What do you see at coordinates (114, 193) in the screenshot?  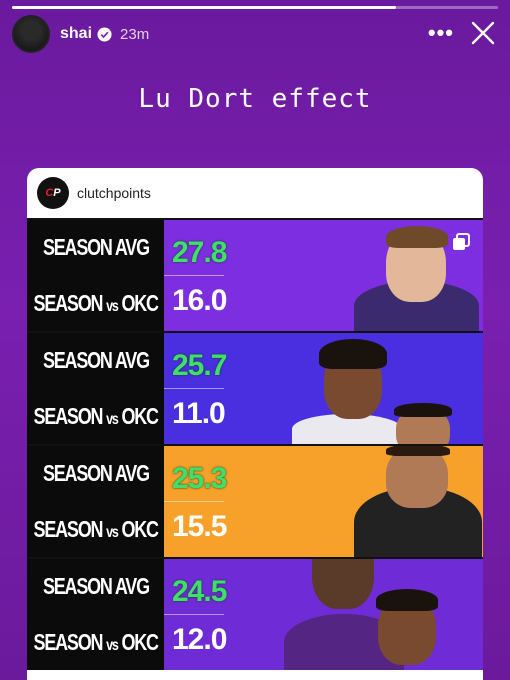 I see `post-account-name: clutchpoints` at bounding box center [114, 193].